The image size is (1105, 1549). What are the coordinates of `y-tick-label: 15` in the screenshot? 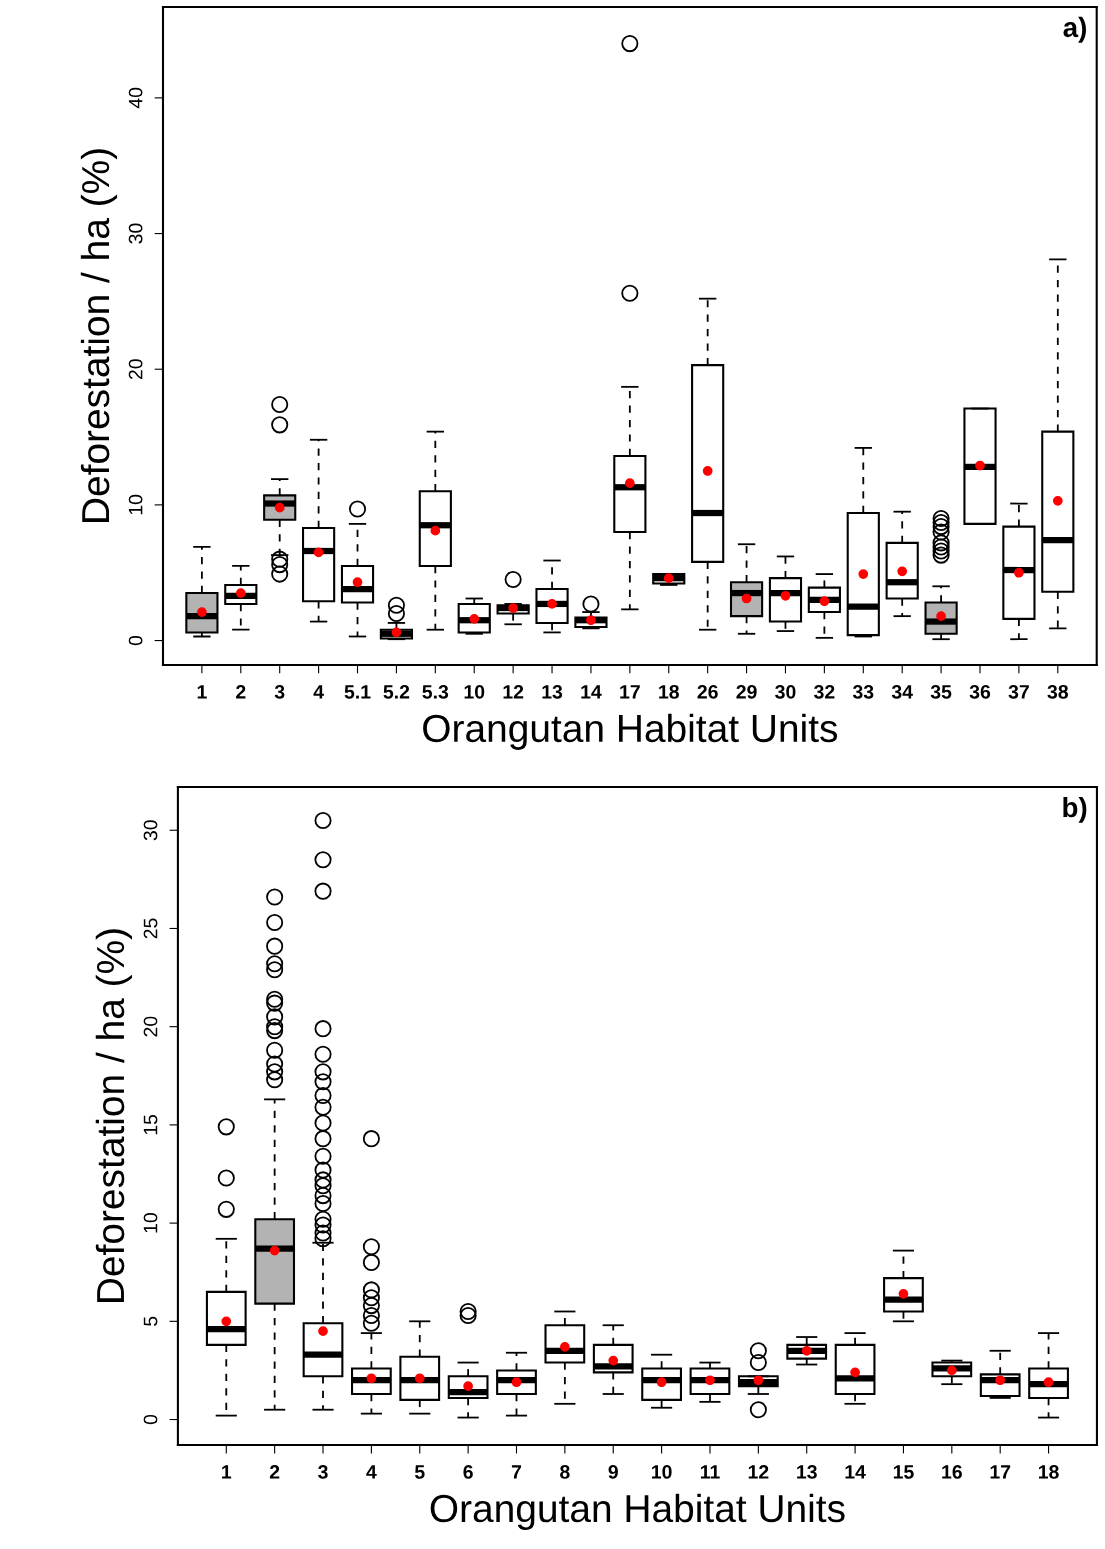 It's located at (150, 1124).